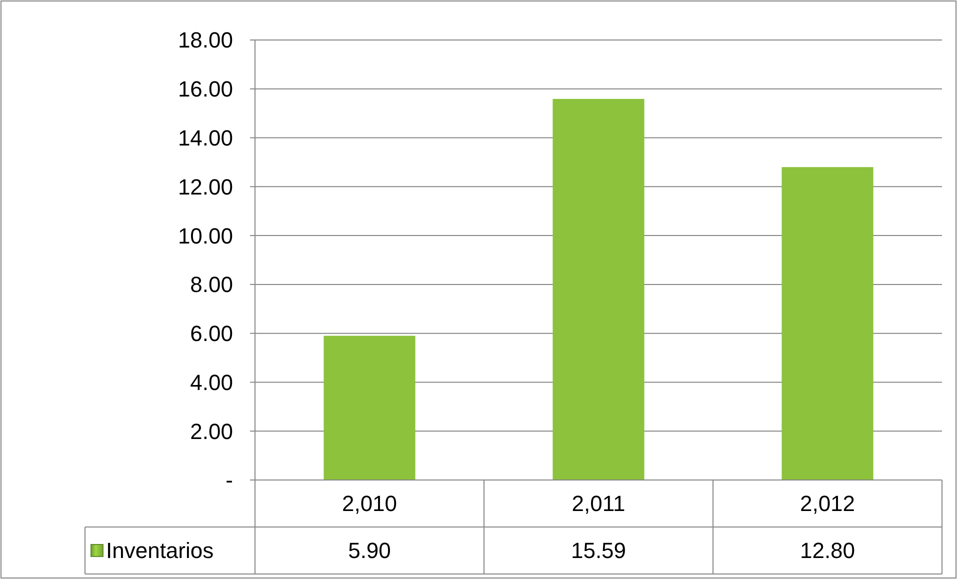 The image size is (957, 579). What do you see at coordinates (211, 333) in the screenshot?
I see `y-tick-label: 6.00` at bounding box center [211, 333].